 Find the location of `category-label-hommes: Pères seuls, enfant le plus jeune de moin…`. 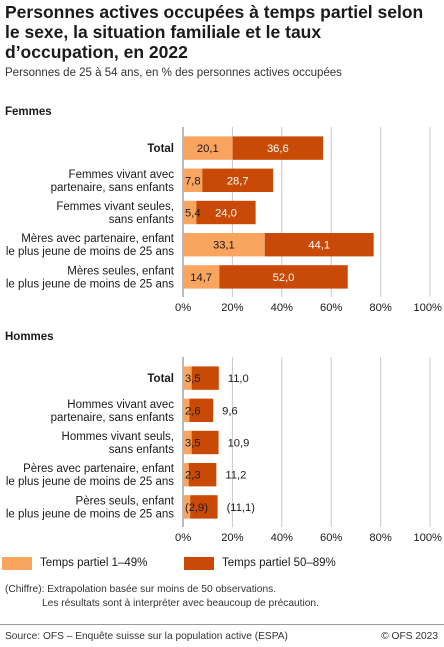

category-label-hommes: Pères seuls, enfant le plus jeune de moin… is located at coordinates (90, 507).